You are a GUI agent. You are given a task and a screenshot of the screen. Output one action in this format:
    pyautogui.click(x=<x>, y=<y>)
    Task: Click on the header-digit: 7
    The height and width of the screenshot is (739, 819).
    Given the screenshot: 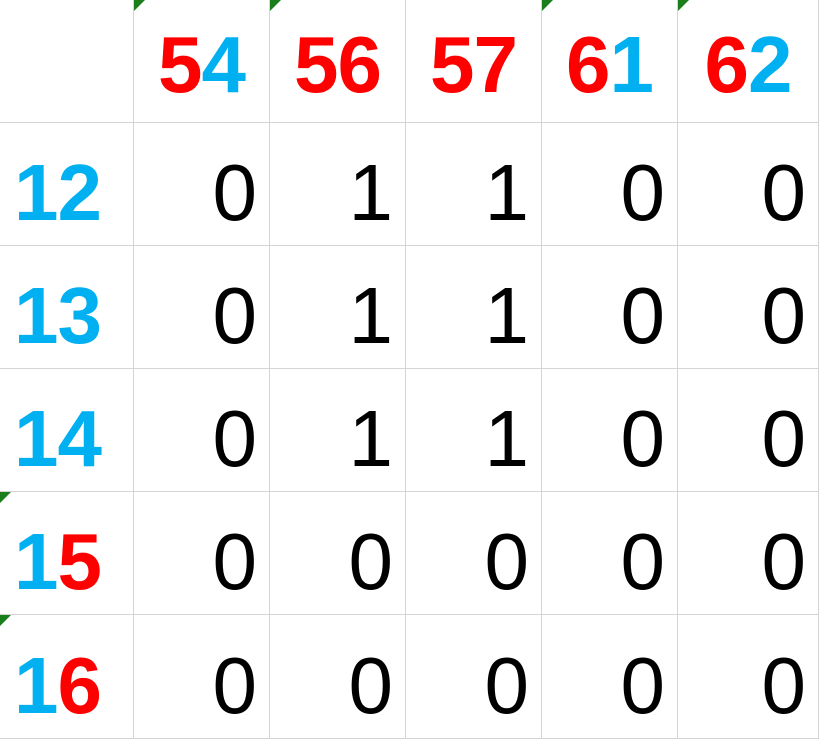 What is the action you would take?
    pyautogui.click(x=495, y=64)
    